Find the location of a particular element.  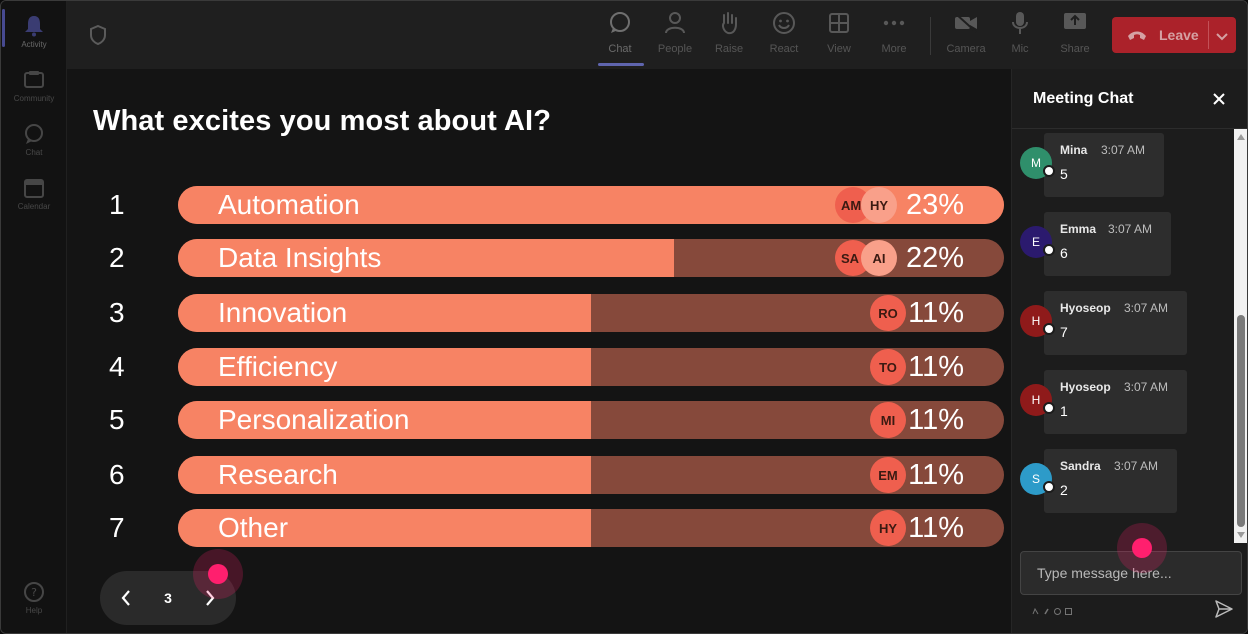

poll-option-row: 1 Automation AM HY 23% is located at coordinates (539, 205).